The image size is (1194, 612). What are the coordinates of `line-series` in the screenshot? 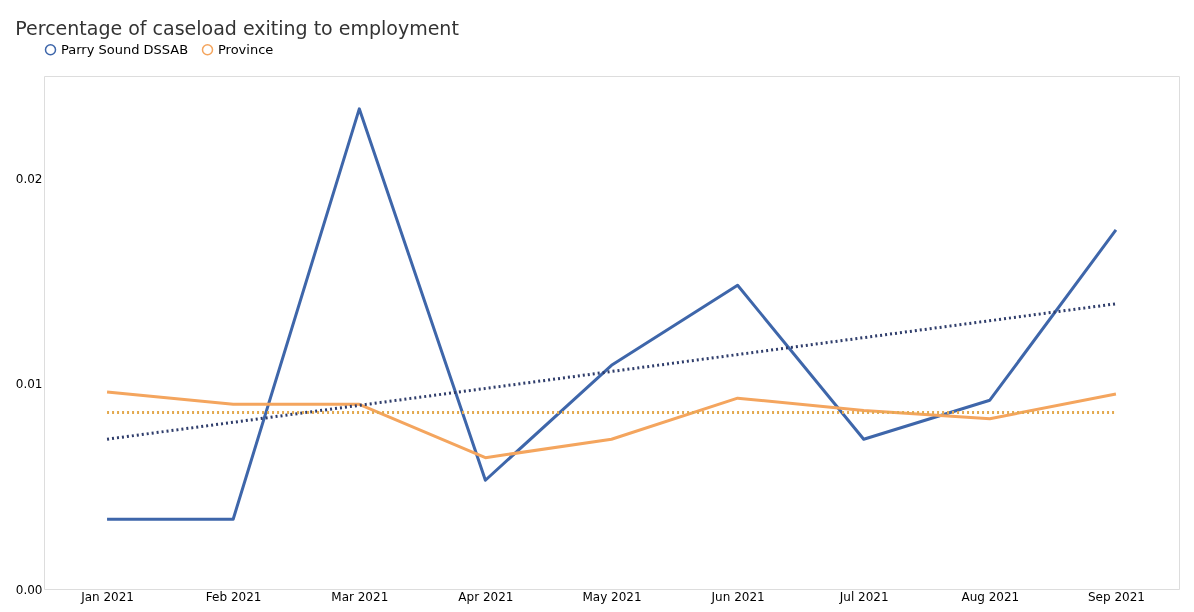 It's located at (611, 425).